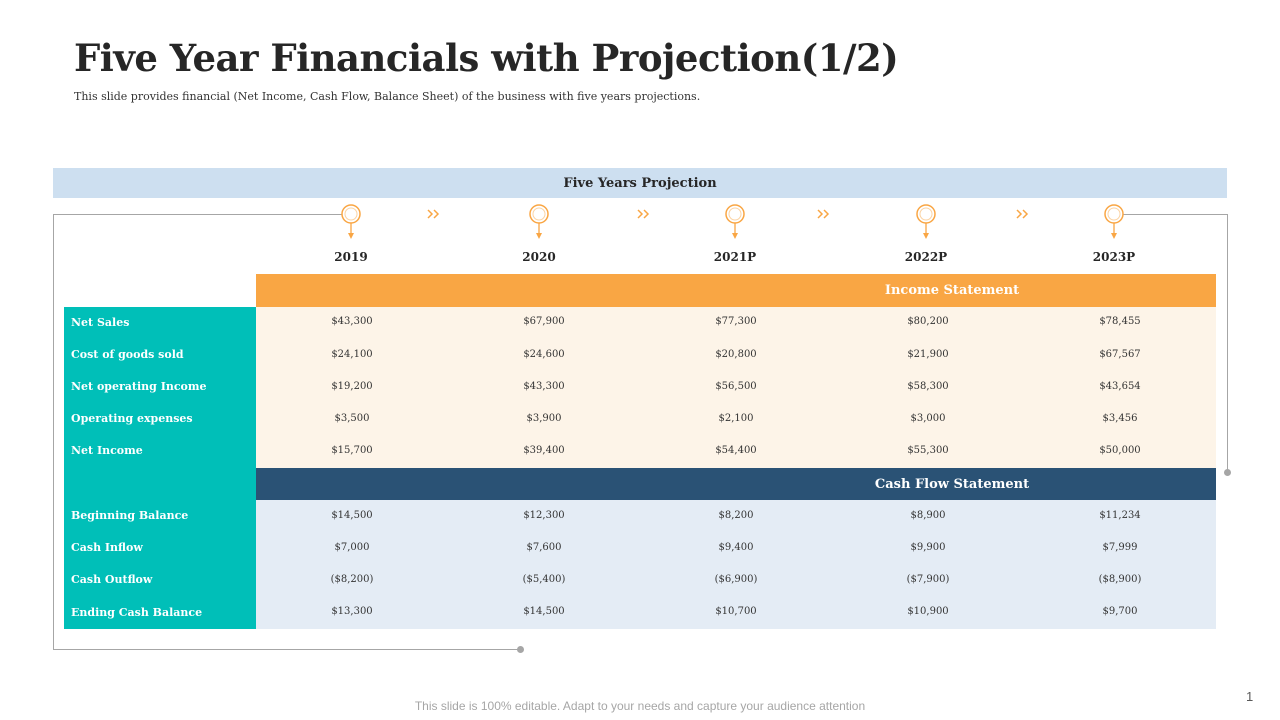 The image size is (1280, 720). What do you see at coordinates (928, 418) in the screenshot?
I see `table-cell: $3,000` at bounding box center [928, 418].